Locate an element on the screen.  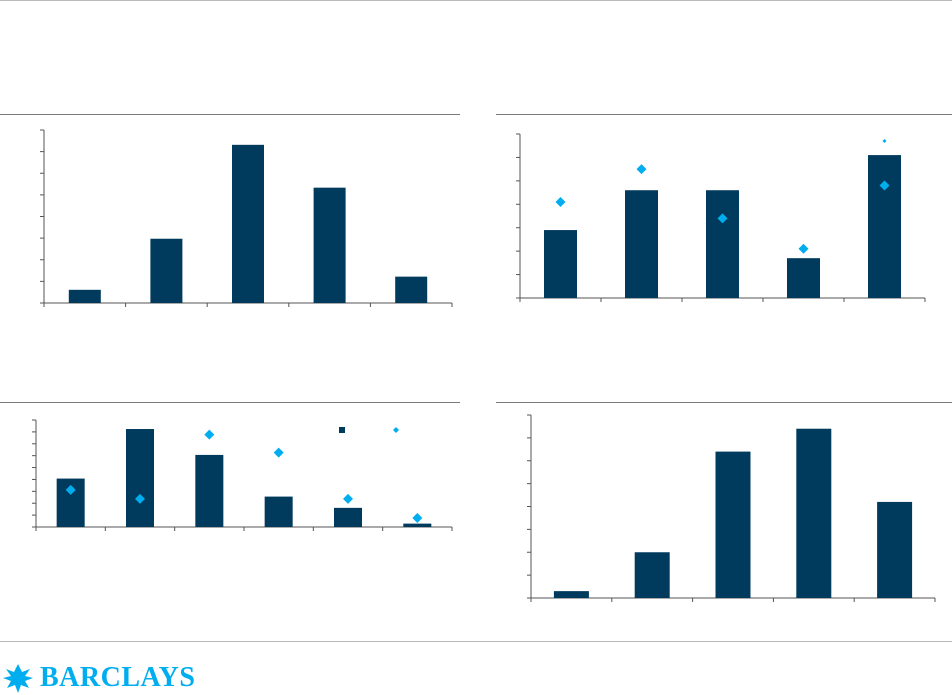
panel-rule-bottom-left is located at coordinates (230, 402).